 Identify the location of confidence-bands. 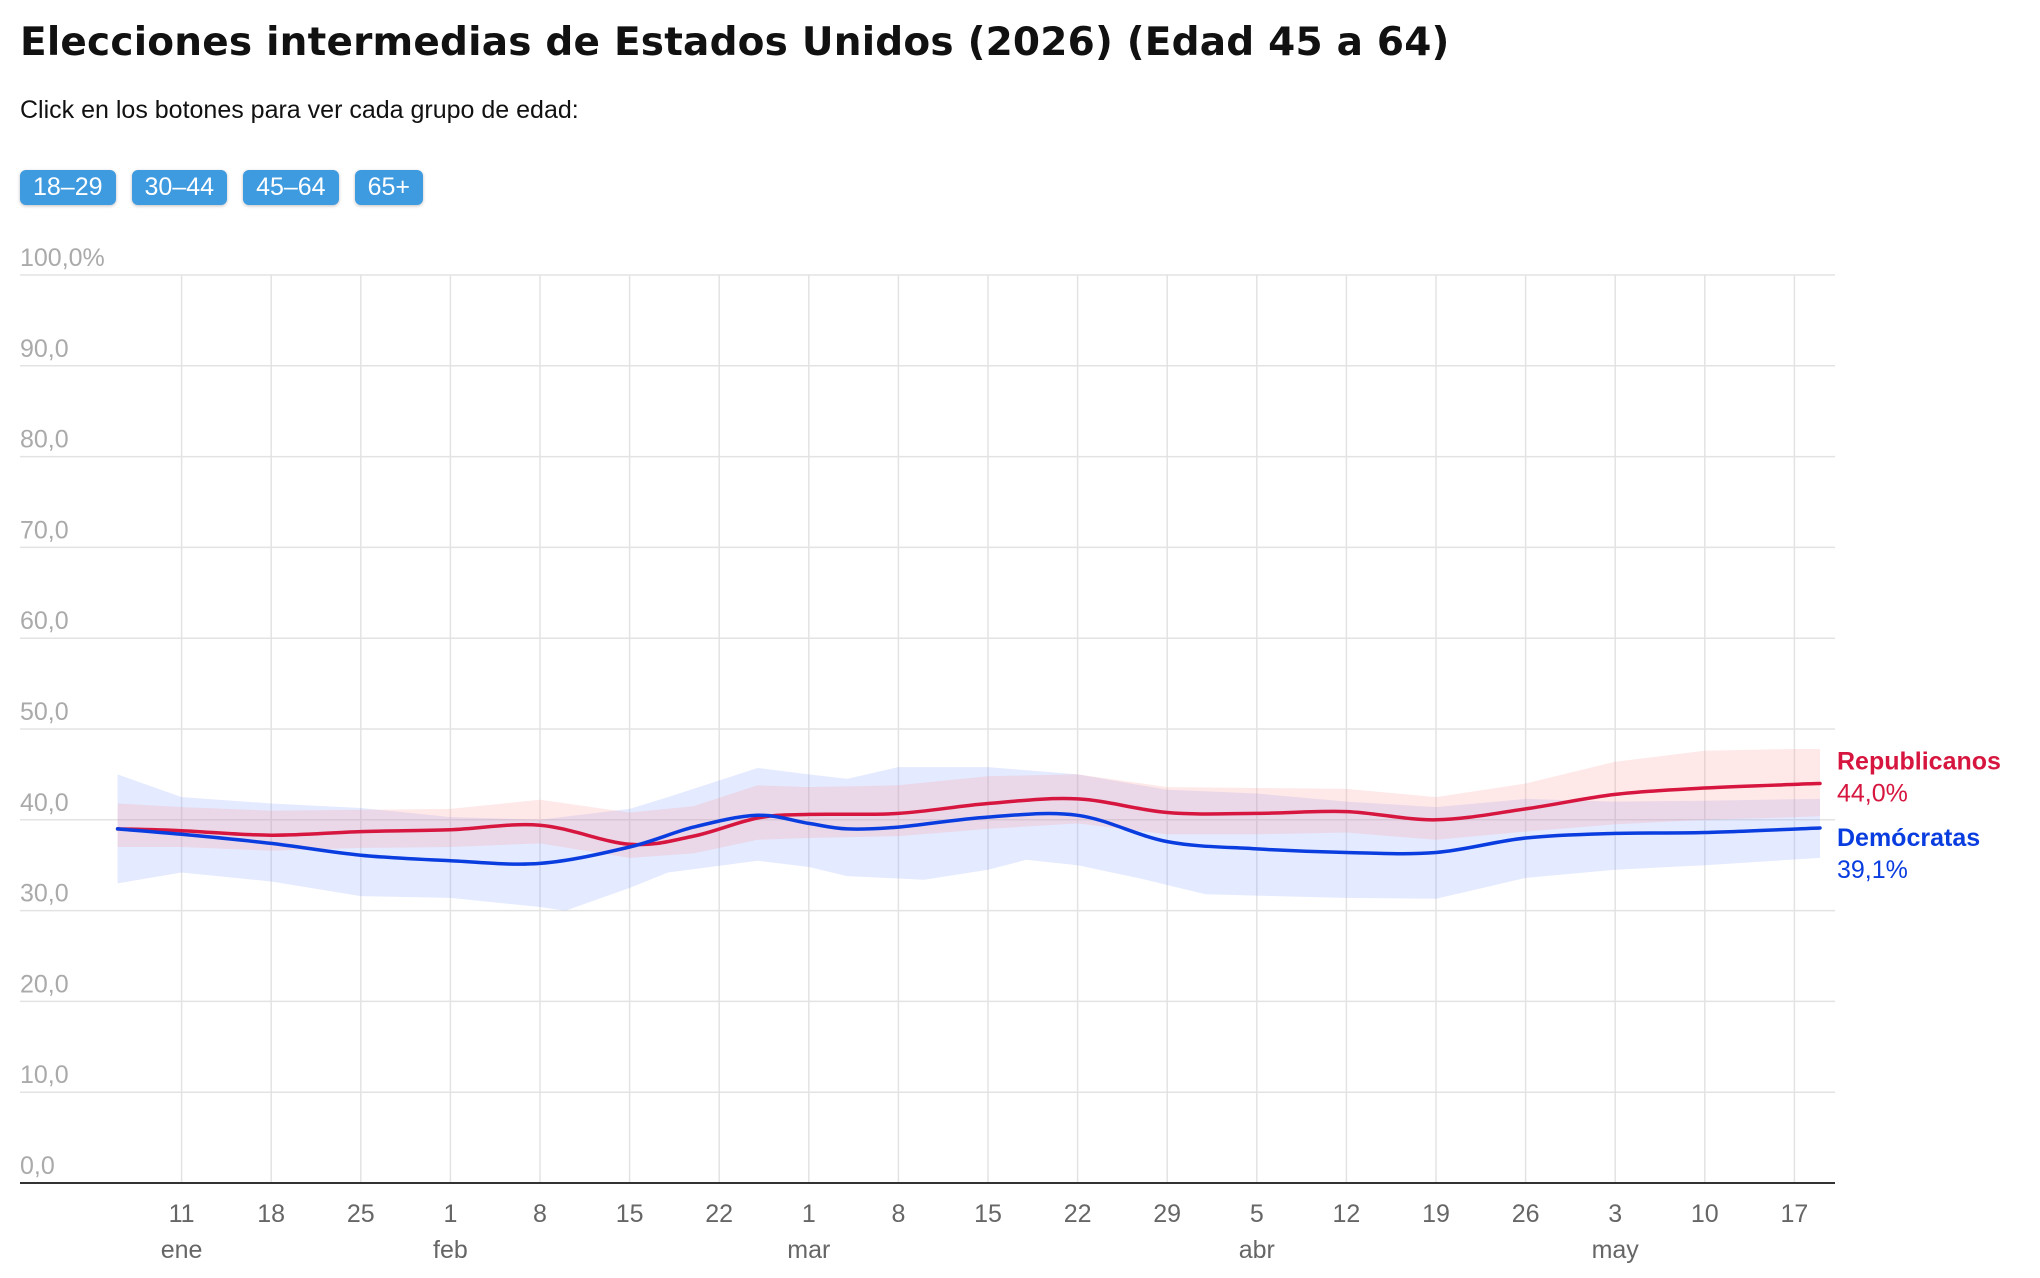
(969, 830).